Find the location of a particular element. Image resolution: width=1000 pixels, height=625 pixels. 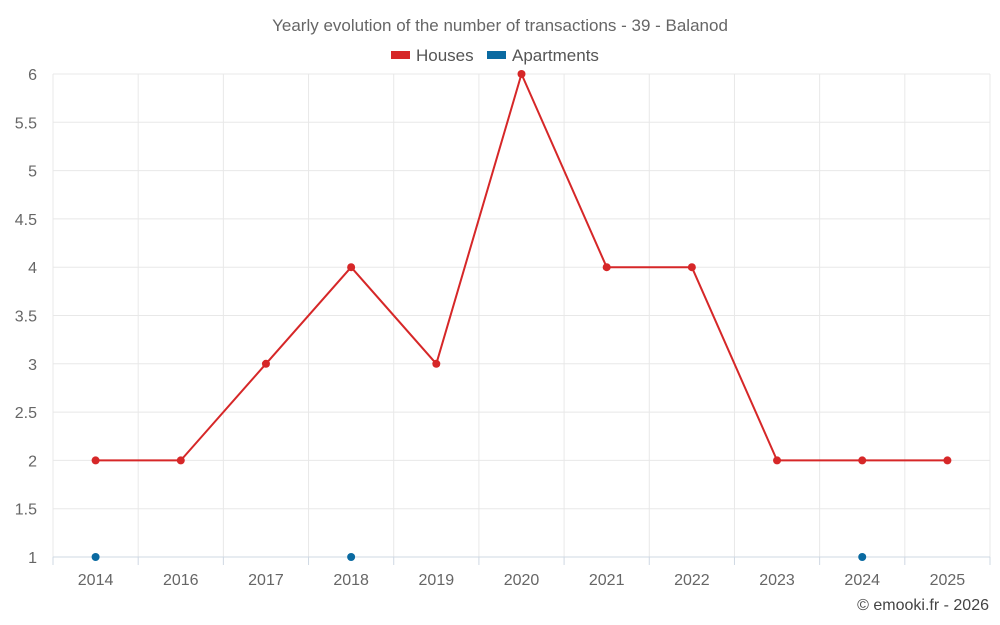

x-tick-label: 2014 is located at coordinates (96, 580).